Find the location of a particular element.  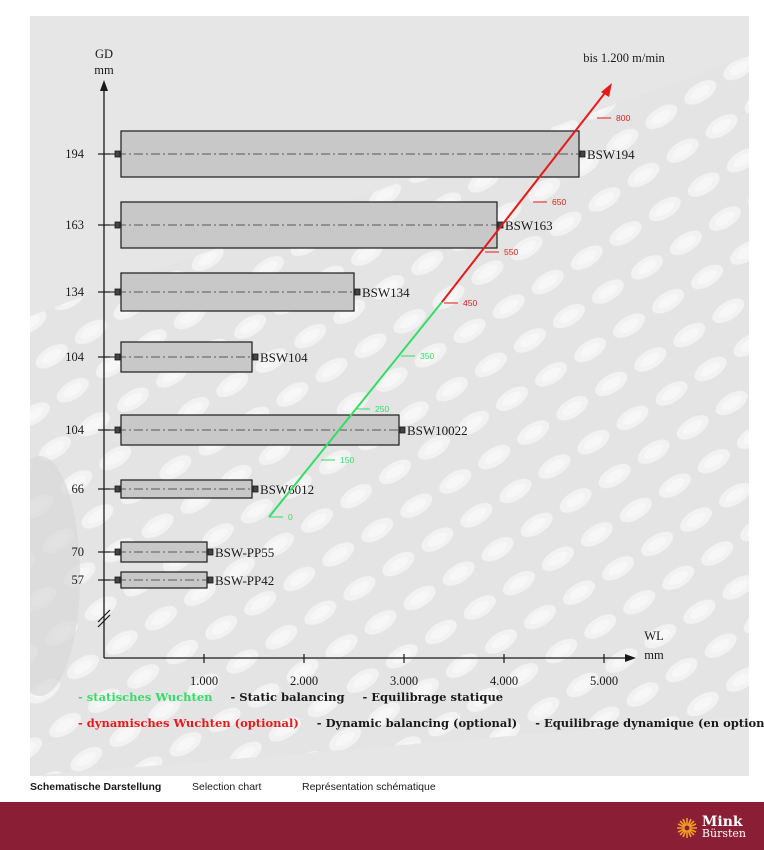

y-axis-title-line2: mm is located at coordinates (104, 70).